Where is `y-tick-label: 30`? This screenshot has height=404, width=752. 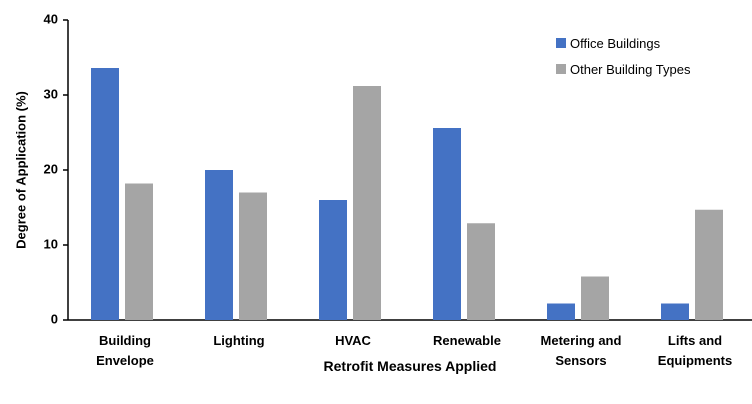
y-tick-label: 30 is located at coordinates (51, 93).